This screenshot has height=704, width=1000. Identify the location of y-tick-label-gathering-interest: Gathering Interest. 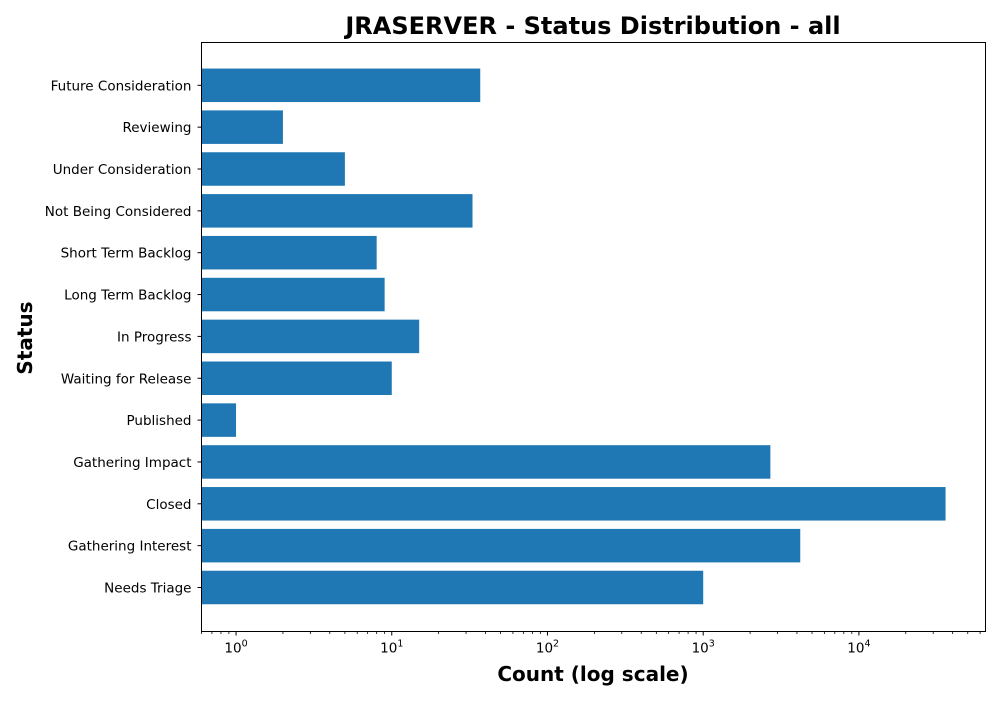
(130, 547).